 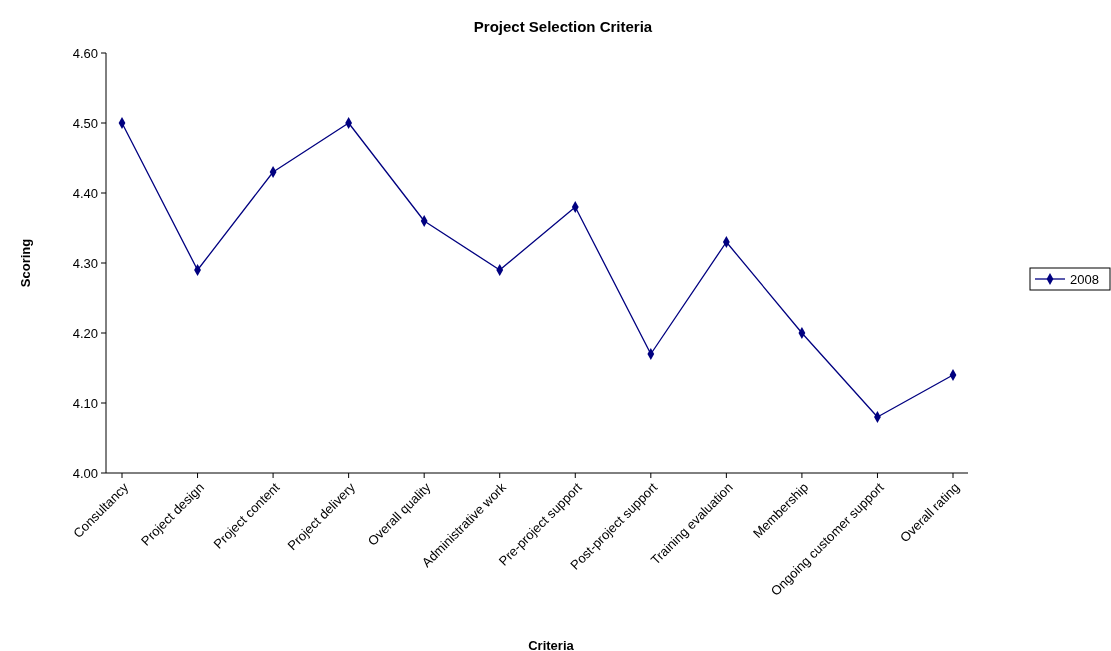 What do you see at coordinates (563, 26) in the screenshot?
I see `chart-title: Project Selection Criteria` at bounding box center [563, 26].